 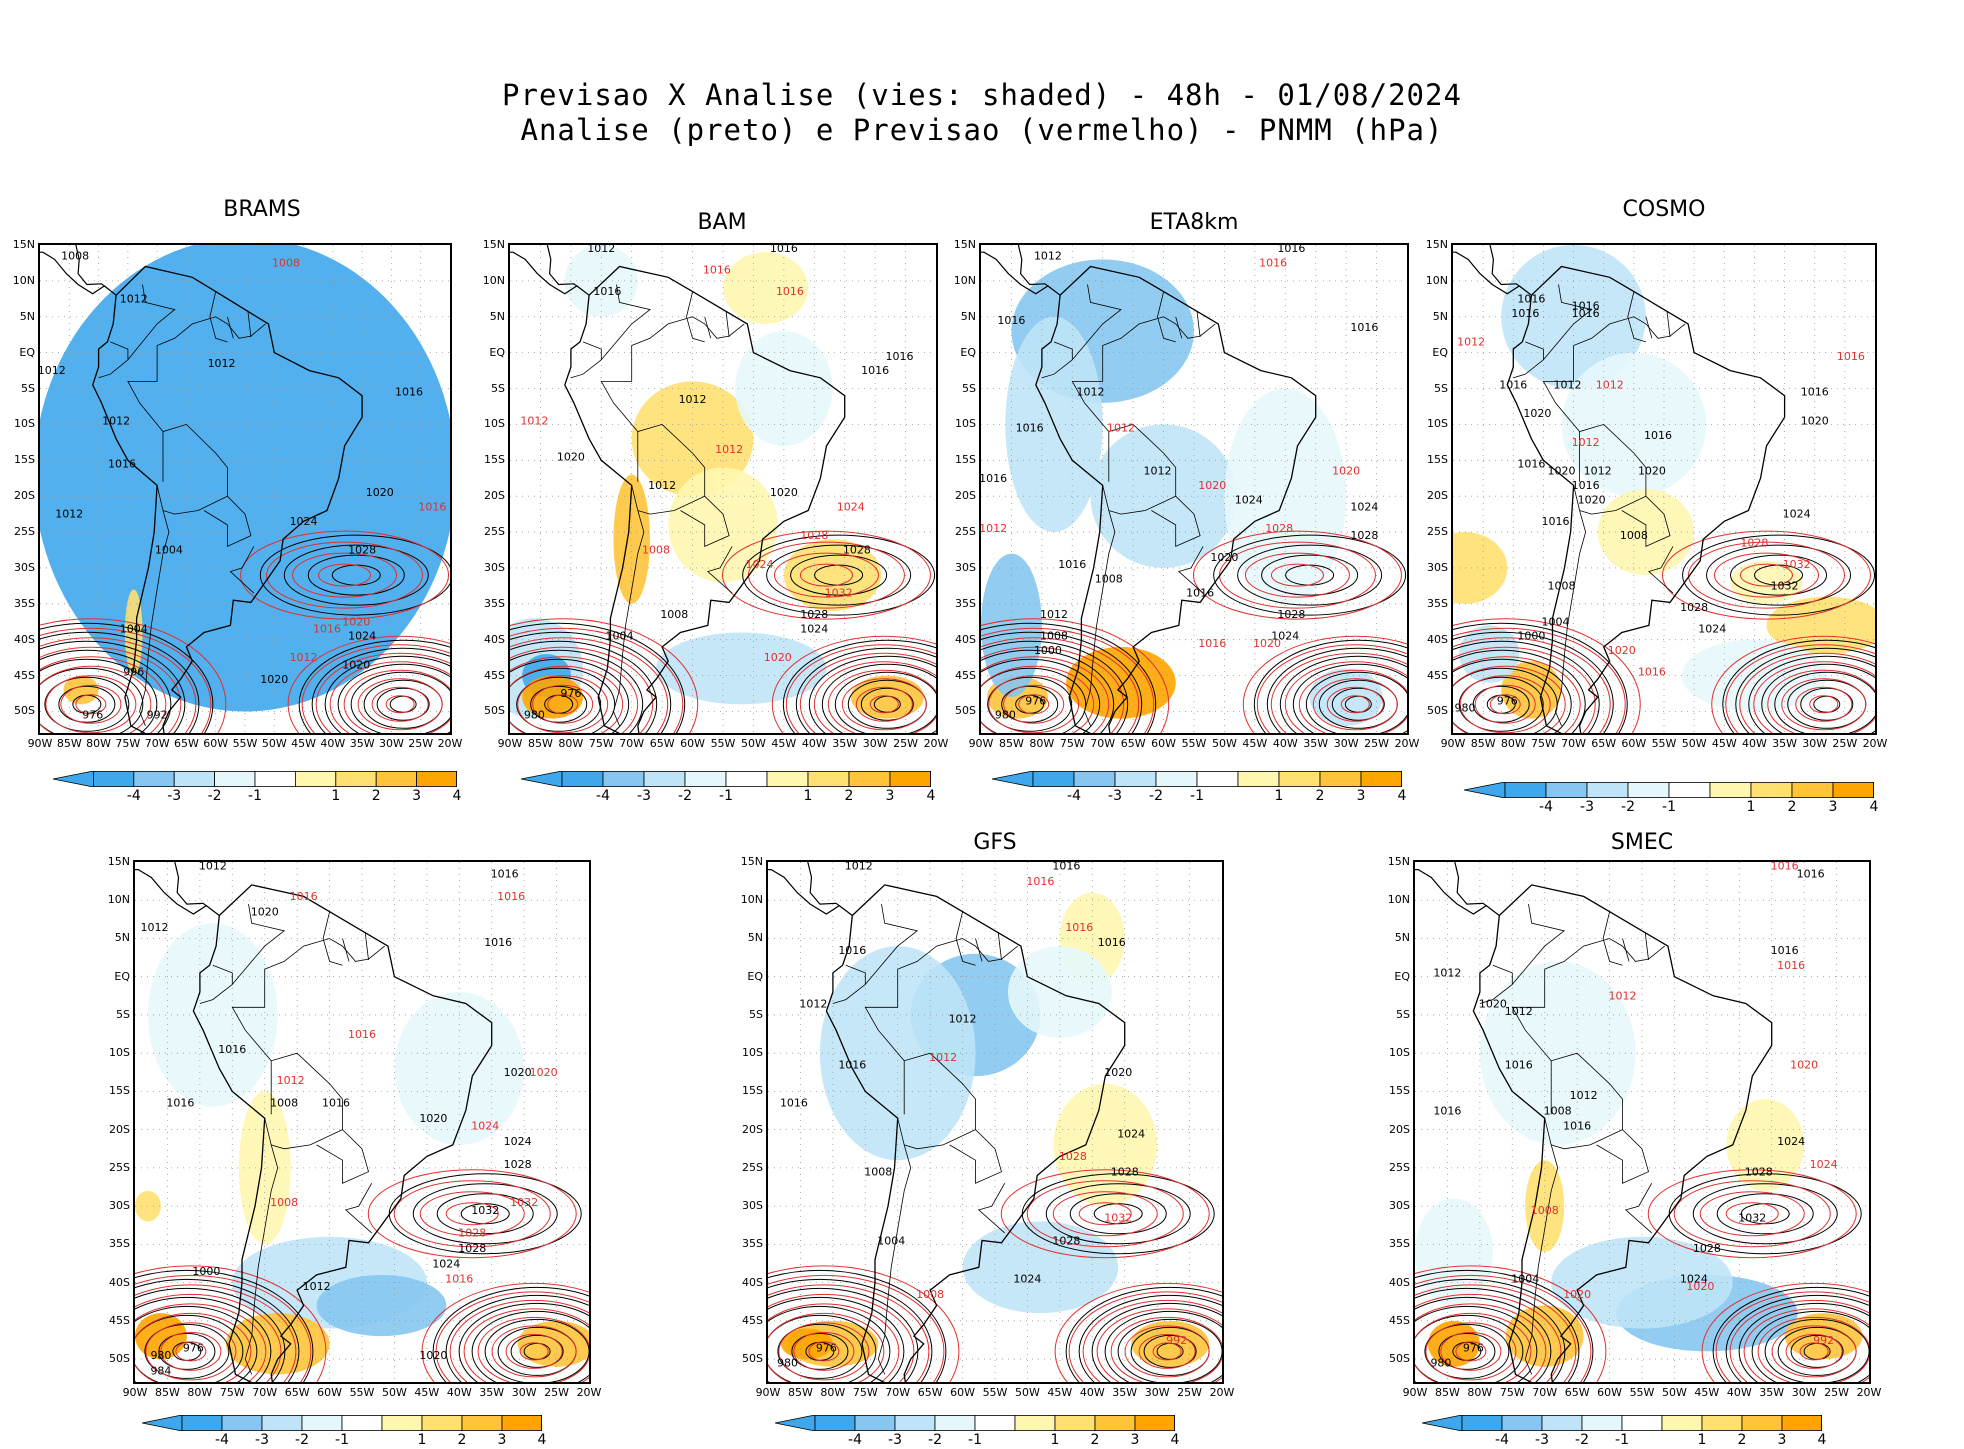 What do you see at coordinates (160, 1370) in the screenshot?
I see `analysis-contour-label: 984` at bounding box center [160, 1370].